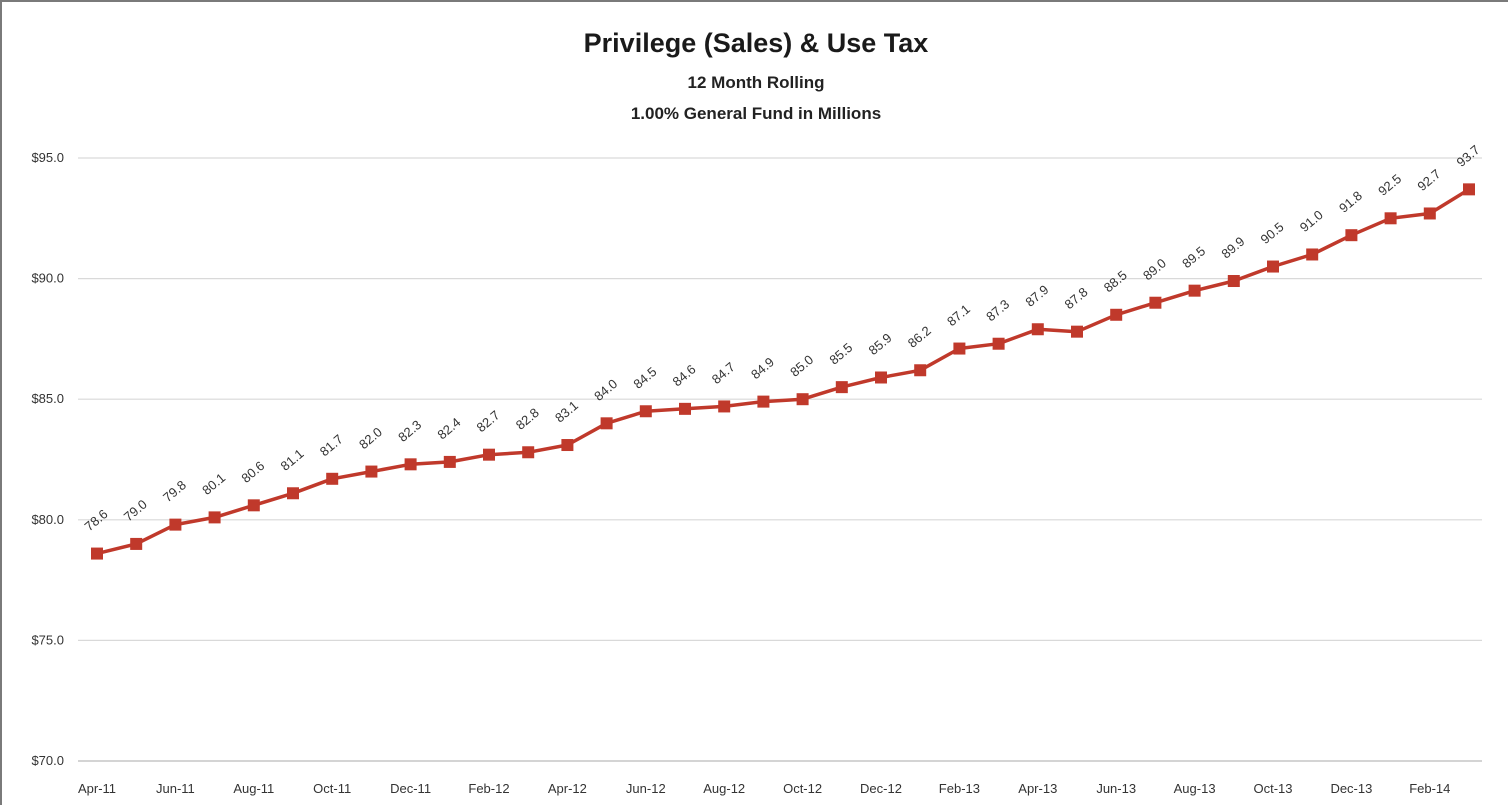  Describe the element at coordinates (801, 366) in the screenshot. I see `data-label: 85.0` at that location.